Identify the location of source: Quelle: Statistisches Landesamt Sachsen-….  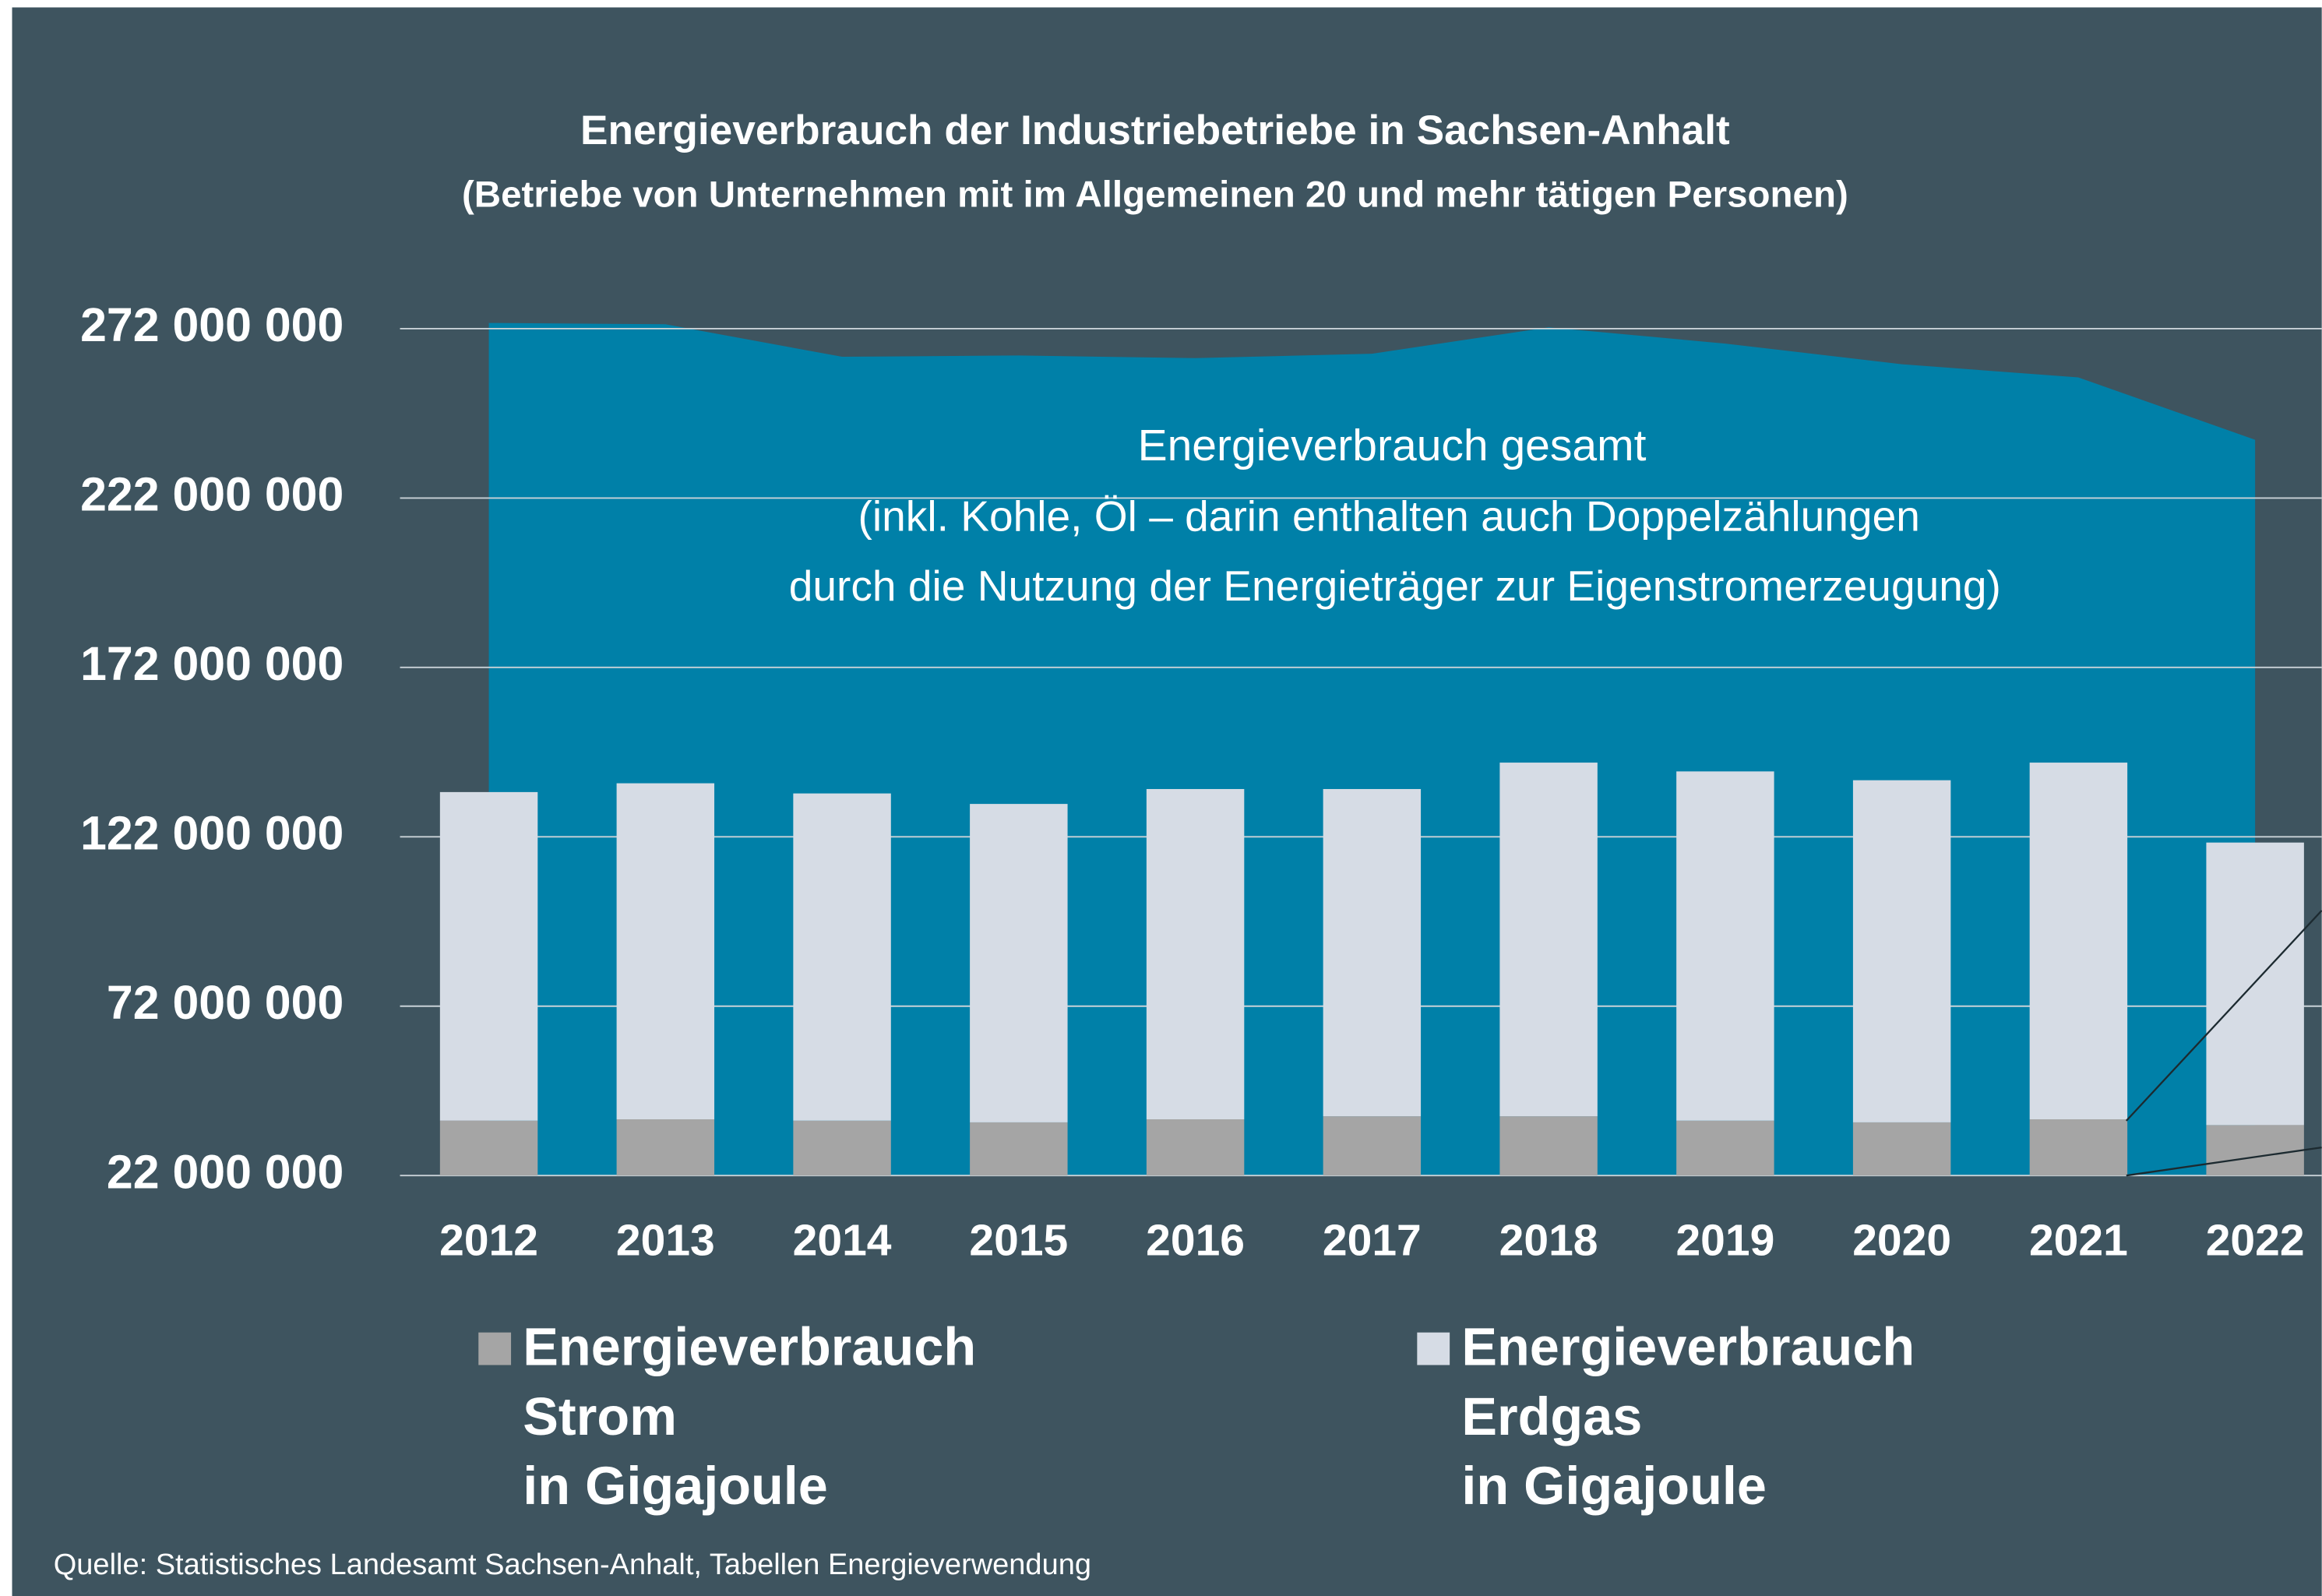
(572, 1564).